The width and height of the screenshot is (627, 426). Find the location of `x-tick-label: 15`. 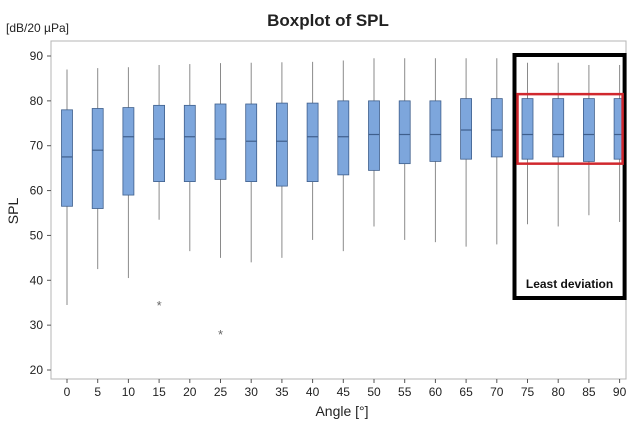

x-tick-label: 15 is located at coordinates (159, 392).